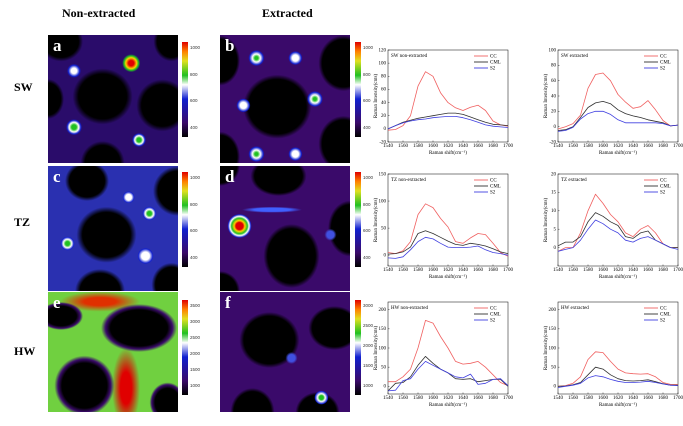  I want to click on y-tick-label: 60, so click(384, 90).